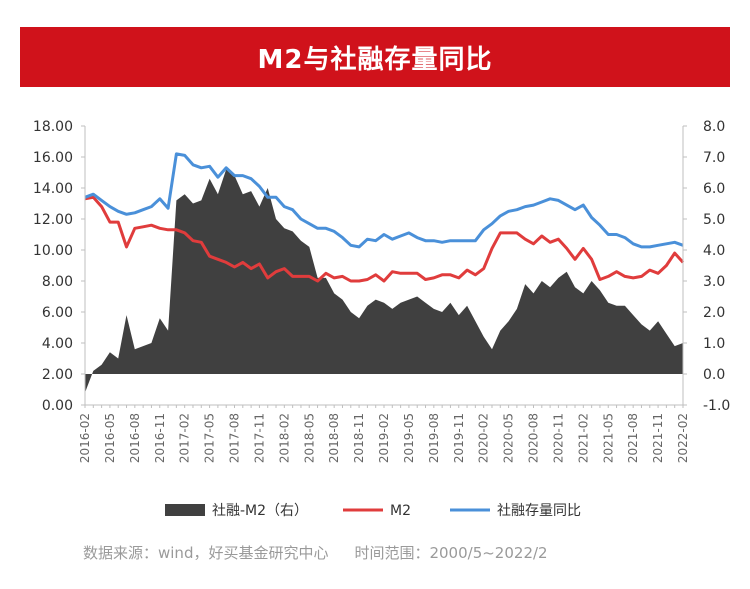 The image size is (750, 589). I want to click on x-tick-label: 2019-08, so click(434, 438).